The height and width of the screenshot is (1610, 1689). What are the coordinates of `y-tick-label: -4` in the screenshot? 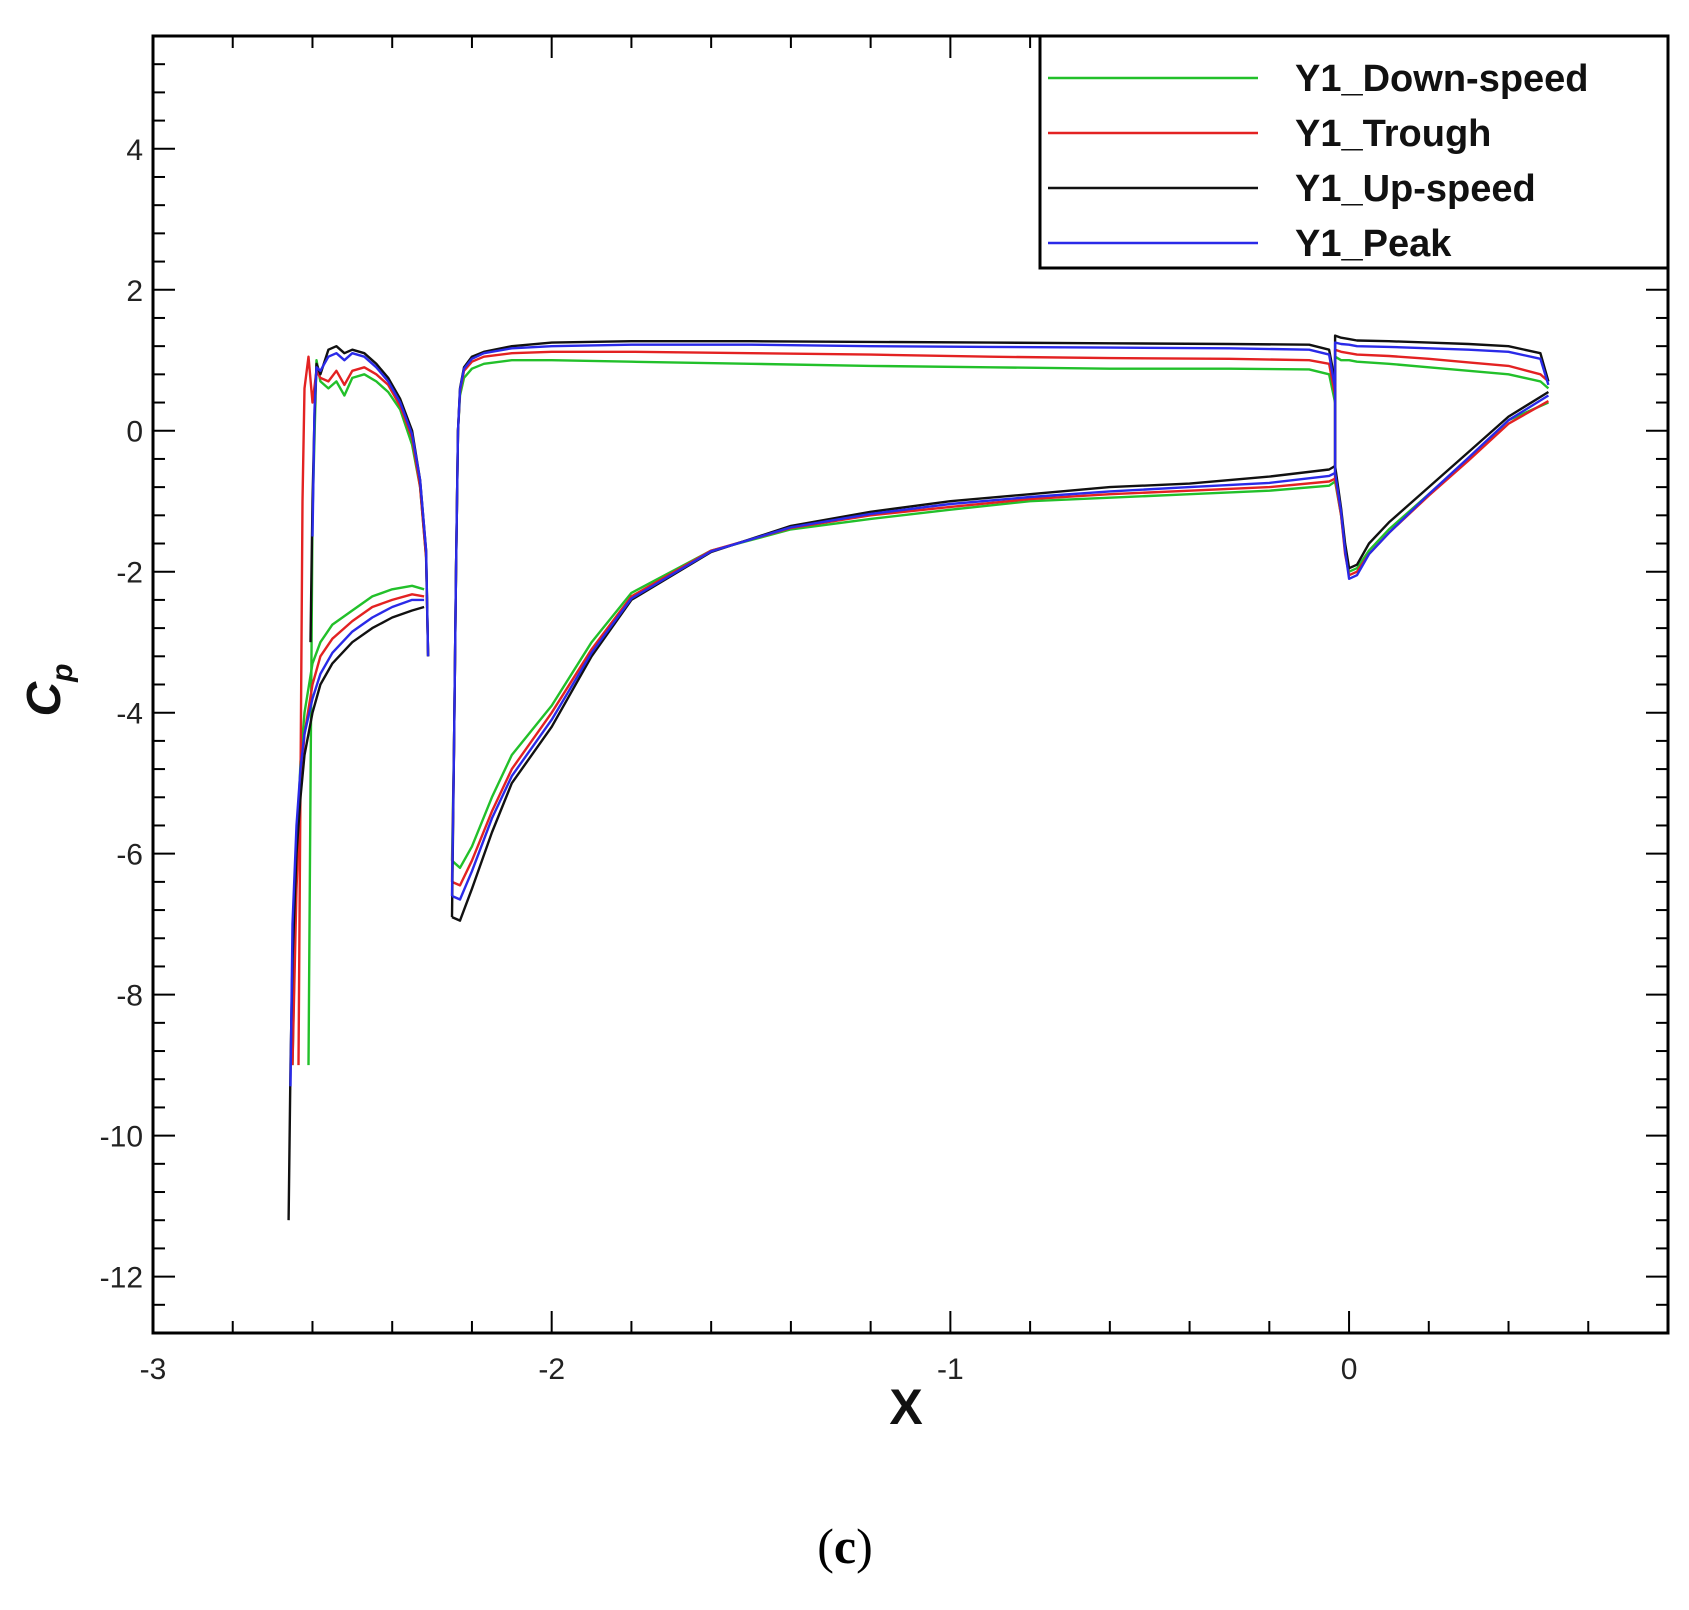 It's located at (129, 714).